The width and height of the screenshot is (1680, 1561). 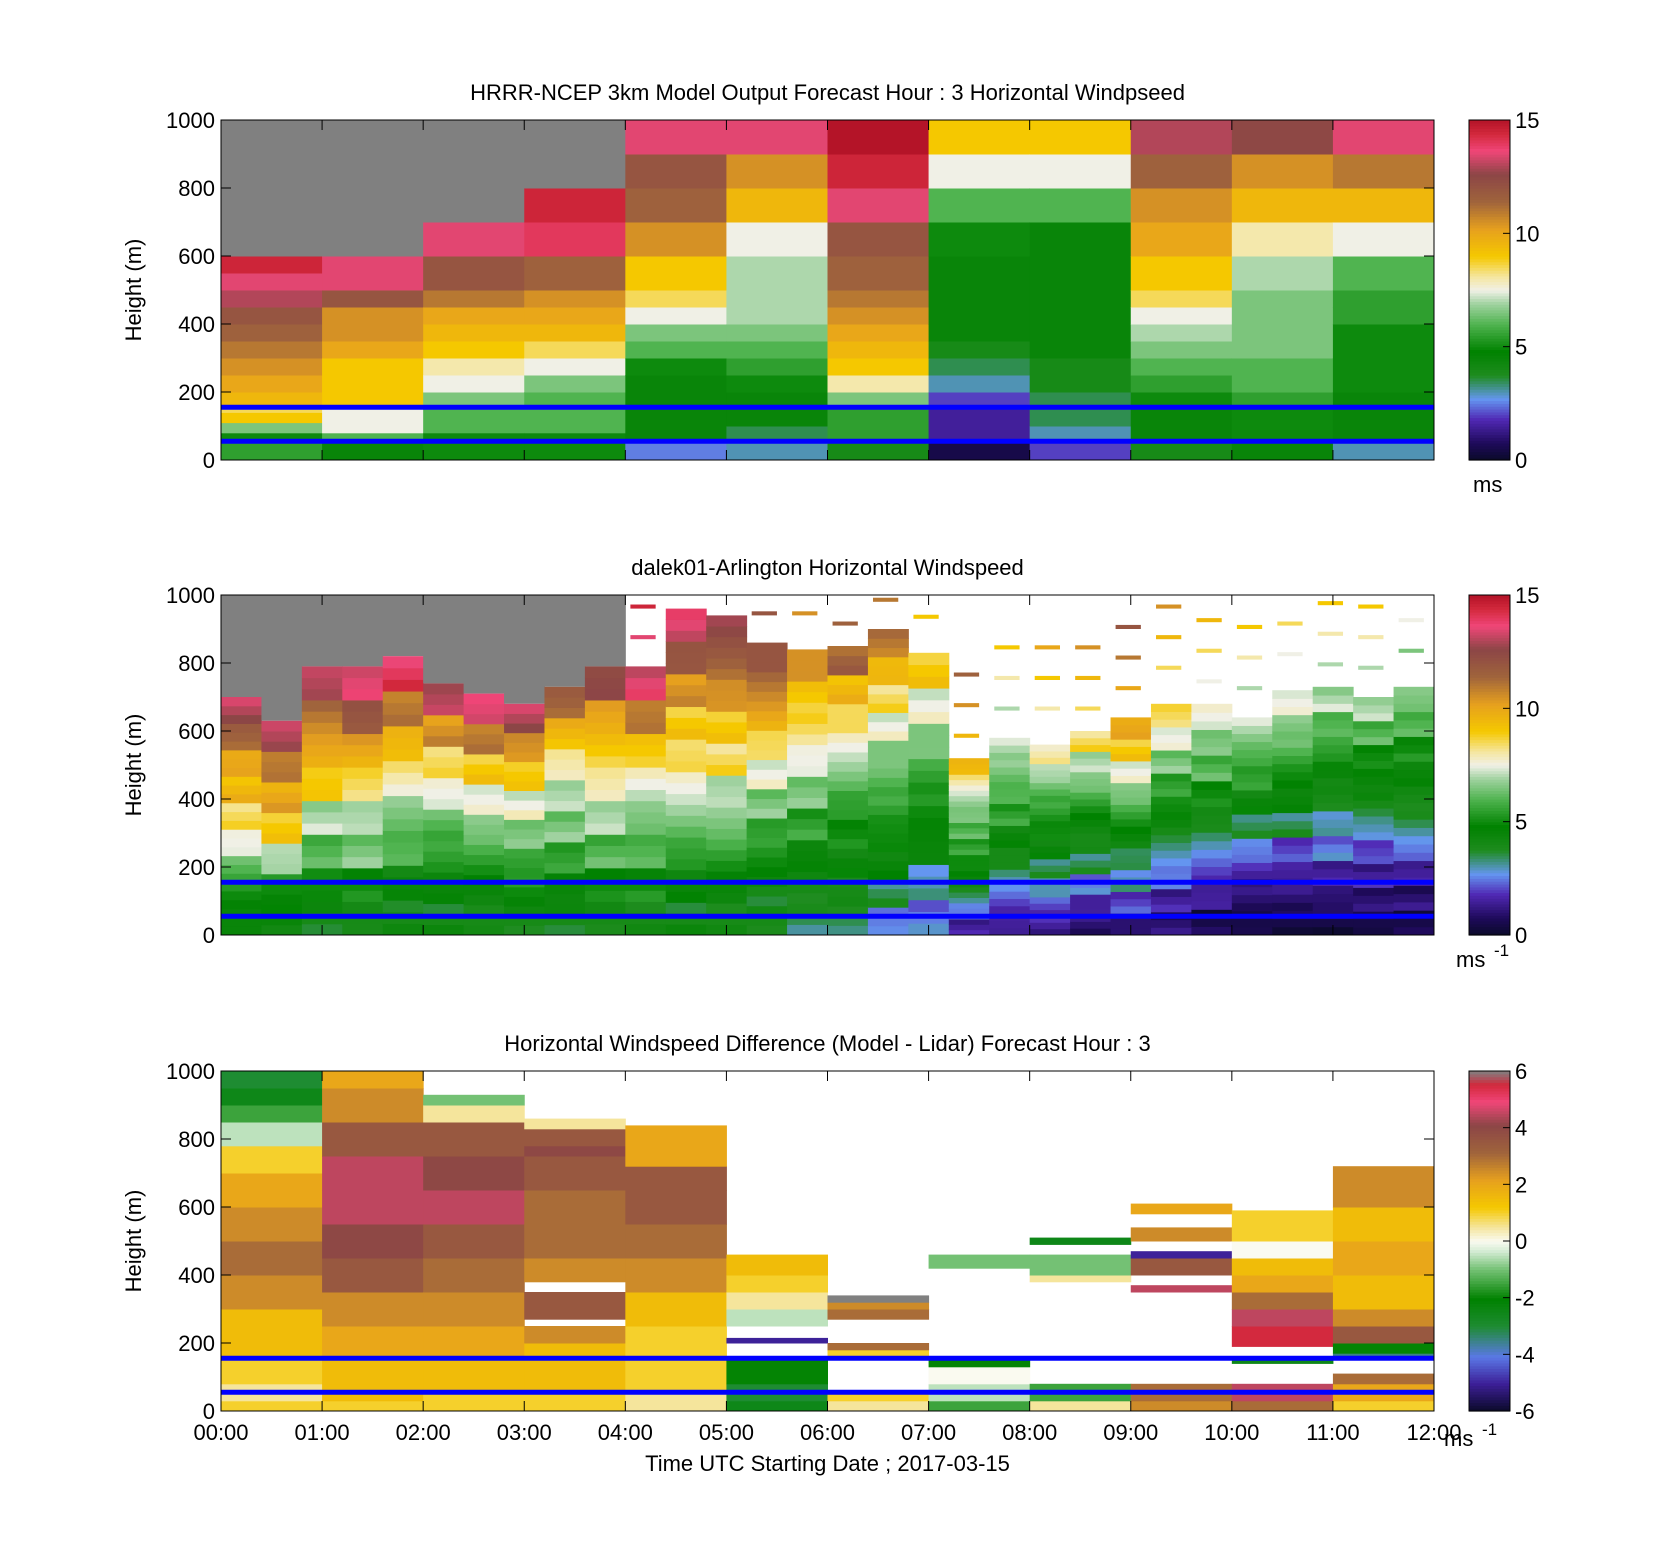 I want to click on y-tick-label: 600, so click(x=196, y=731).